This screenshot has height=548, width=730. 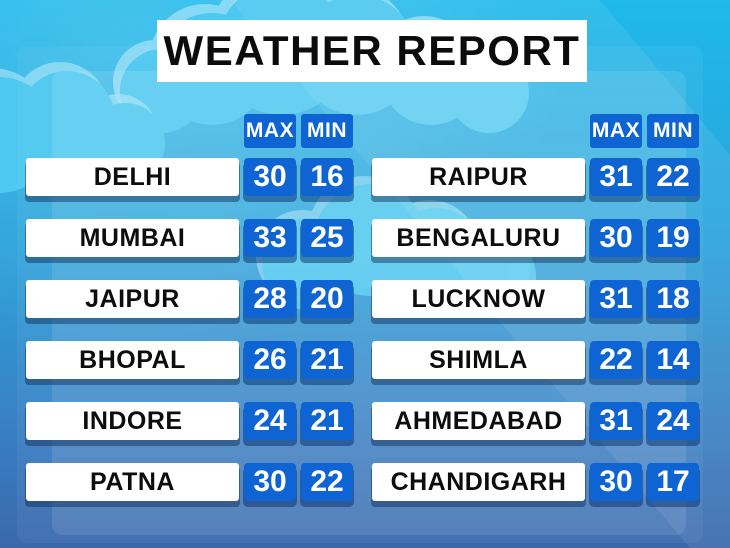 I want to click on weather-row: BENGALURU 30 19, so click(x=535, y=238).